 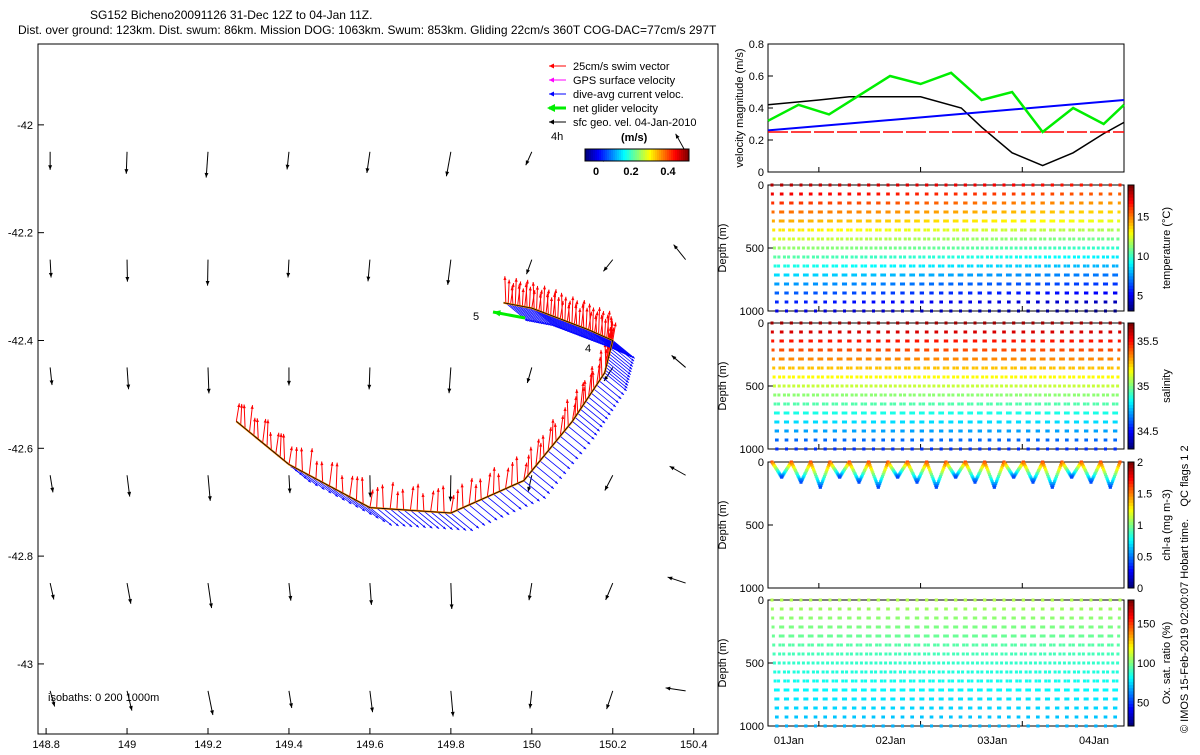 What do you see at coordinates (447, 173) in the screenshot?
I see `sfc-vector-head` at bounding box center [447, 173].